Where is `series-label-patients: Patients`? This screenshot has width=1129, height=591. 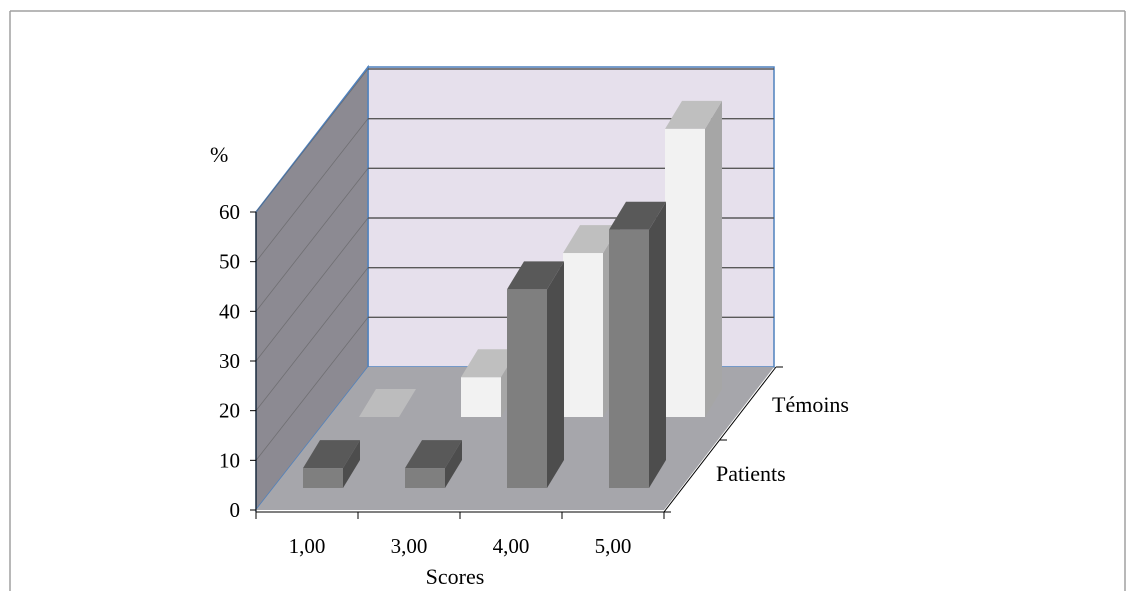 series-label-patients: Patients is located at coordinates (751, 473).